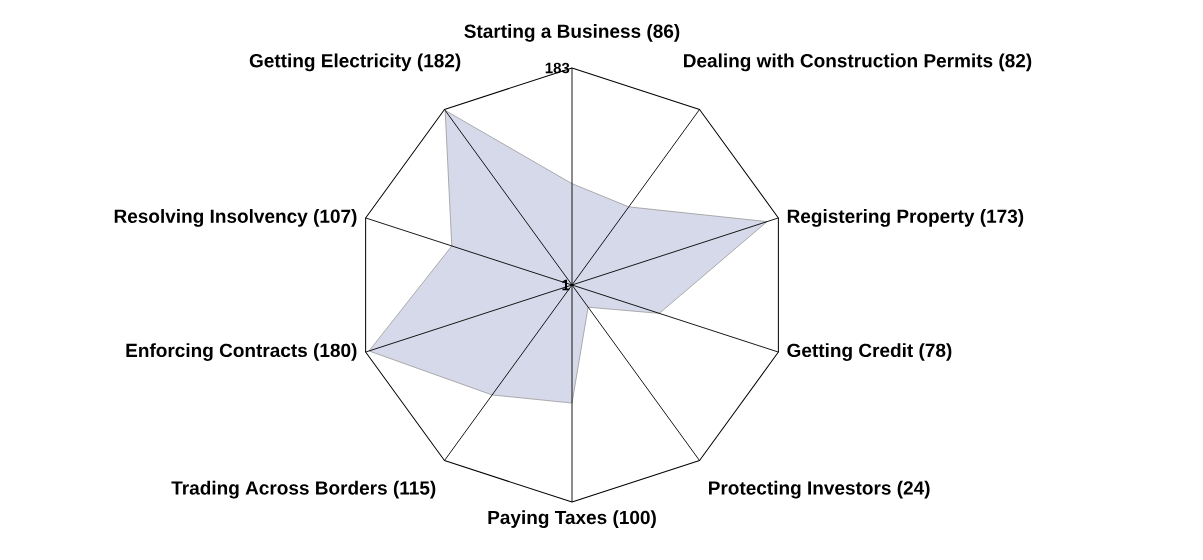 This screenshot has height=560, width=1203. I want to click on spoke-label: Paying Taxes (100), so click(572, 519).